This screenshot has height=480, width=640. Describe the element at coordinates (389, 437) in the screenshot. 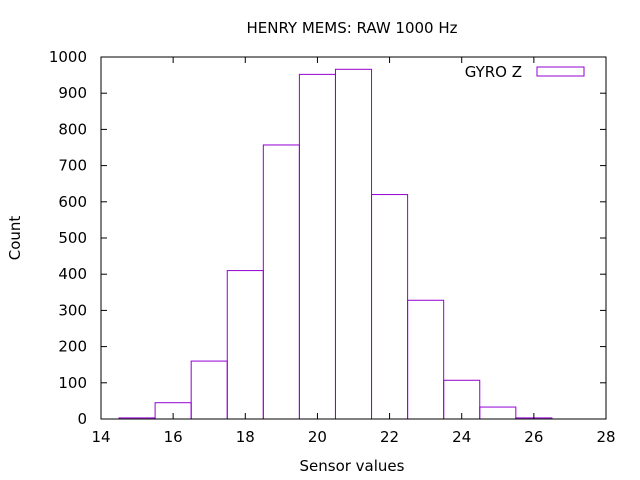

I see `x-tick-label: 22` at that location.